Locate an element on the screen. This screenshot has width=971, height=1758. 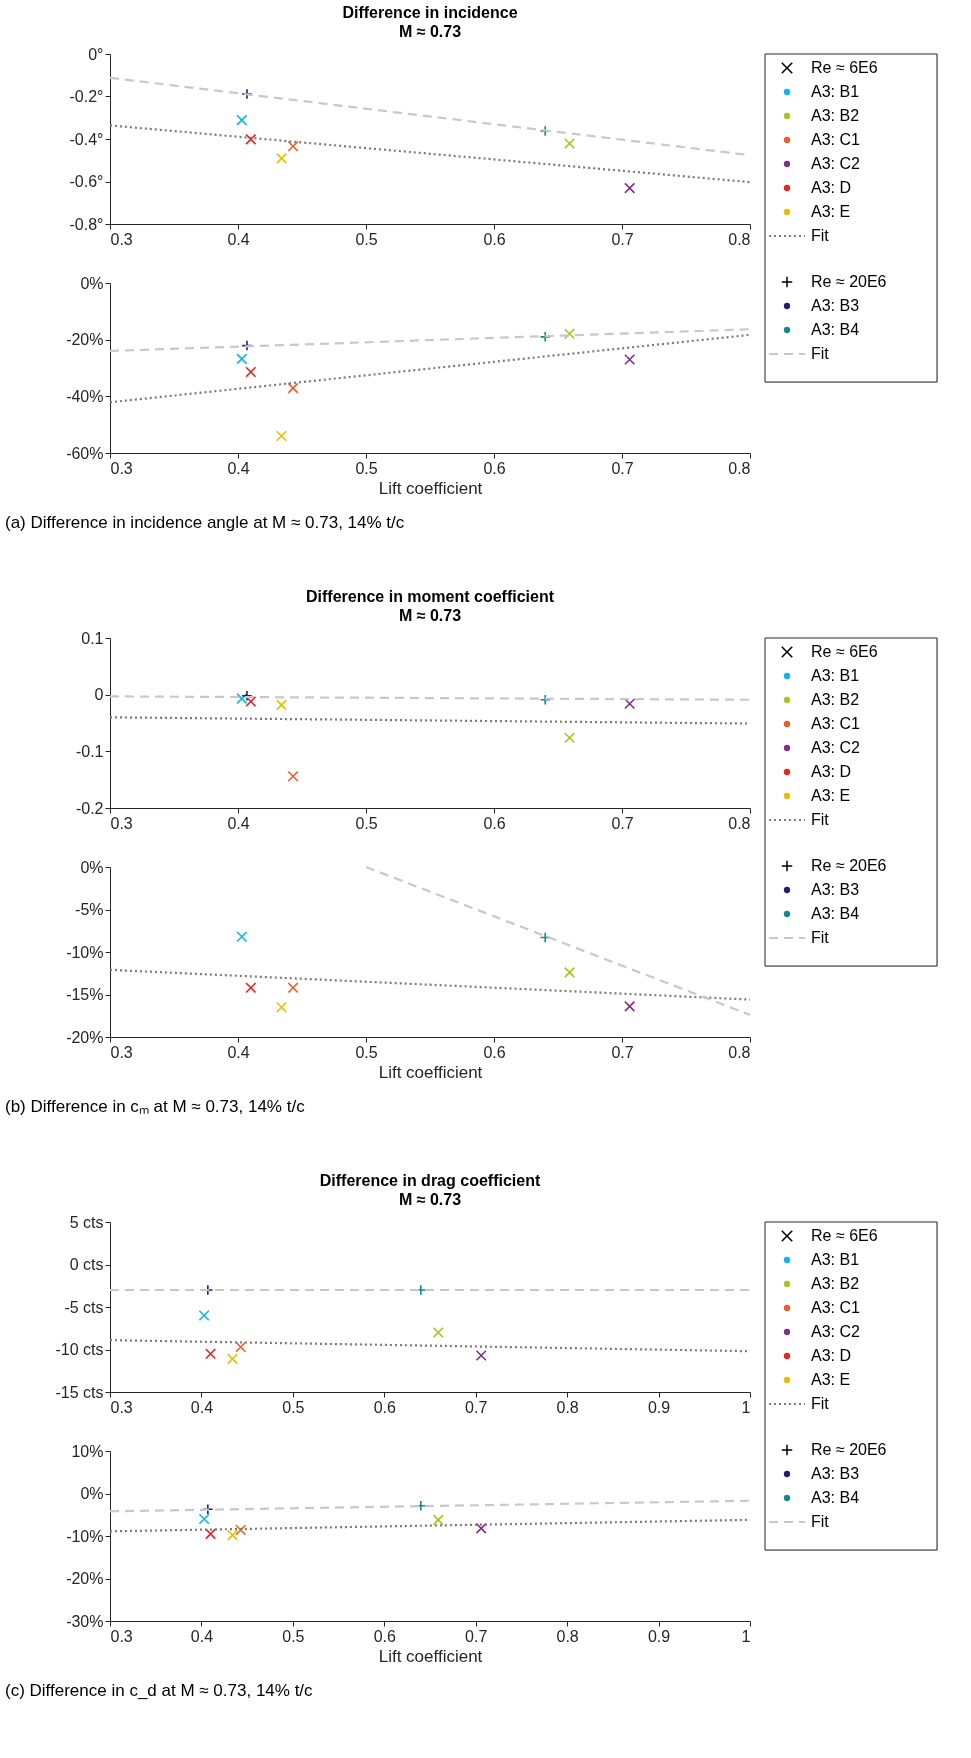
y-tick-label: 0 cts is located at coordinates (86, 1264).